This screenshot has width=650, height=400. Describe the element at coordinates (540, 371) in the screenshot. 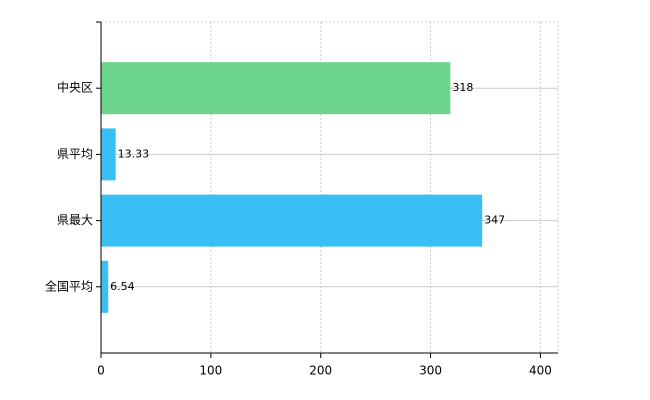

I see `x-tick-label: 400` at that location.